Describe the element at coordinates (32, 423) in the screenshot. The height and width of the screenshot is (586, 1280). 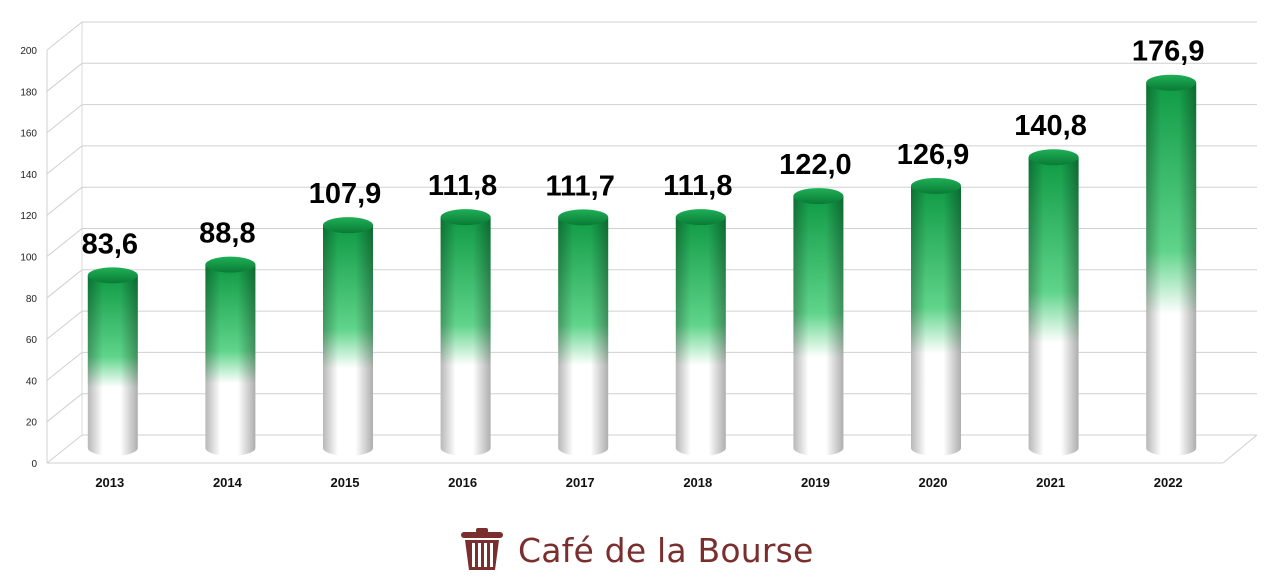
I see `y-tick-label: 20` at that location.